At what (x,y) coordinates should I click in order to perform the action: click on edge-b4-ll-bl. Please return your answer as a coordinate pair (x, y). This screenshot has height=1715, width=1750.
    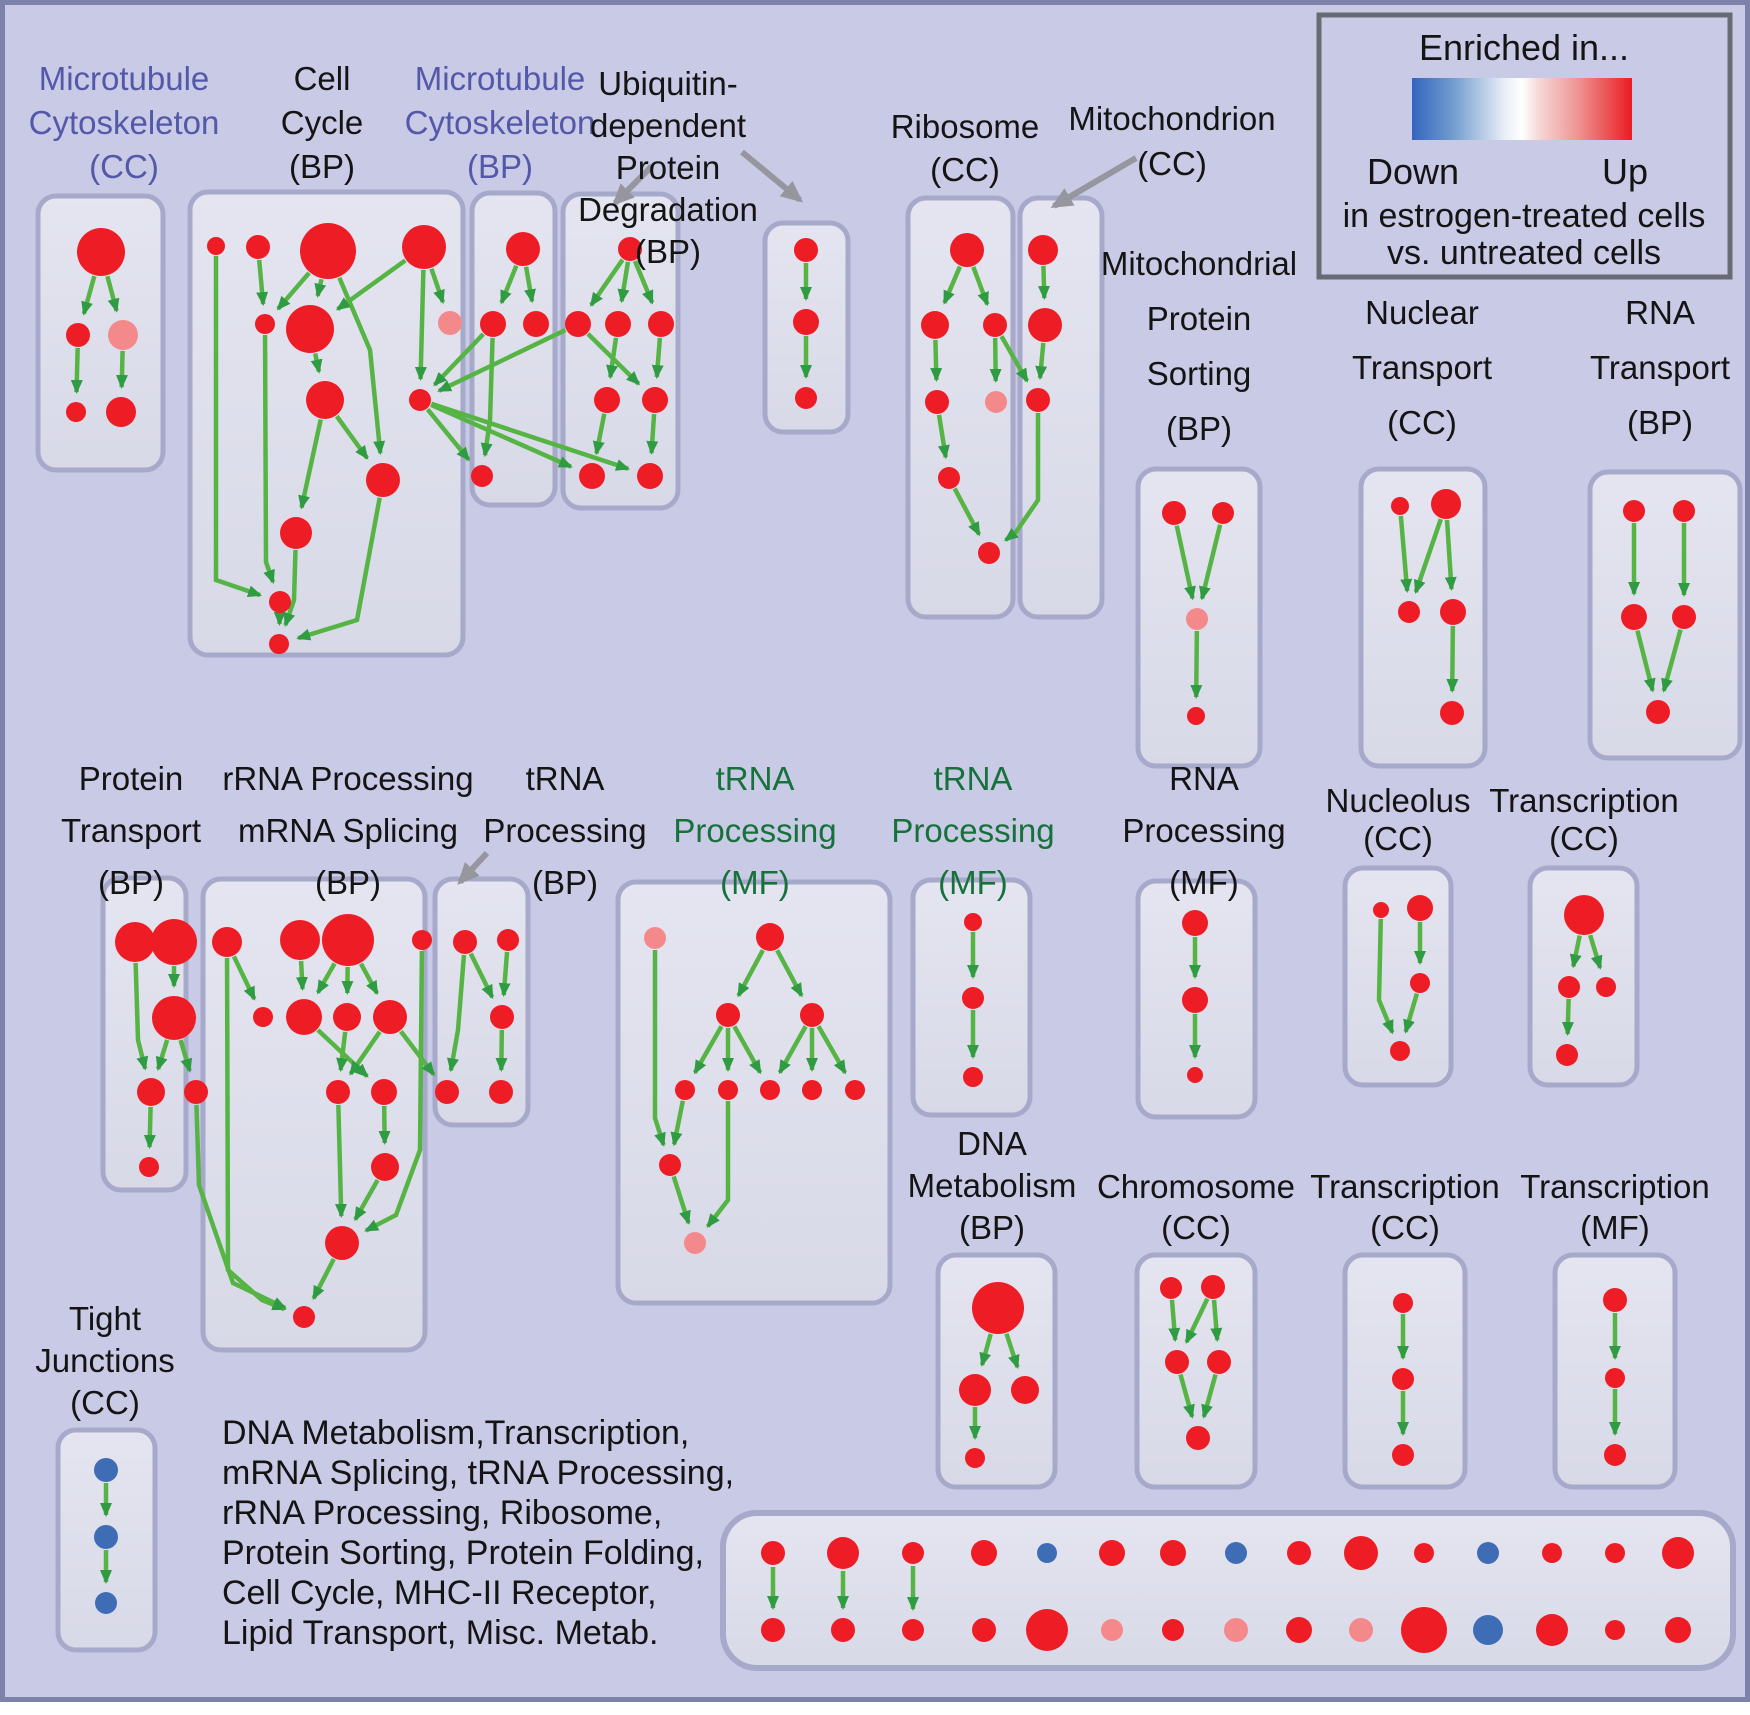
    Looking at the image, I should click on (599, 434).